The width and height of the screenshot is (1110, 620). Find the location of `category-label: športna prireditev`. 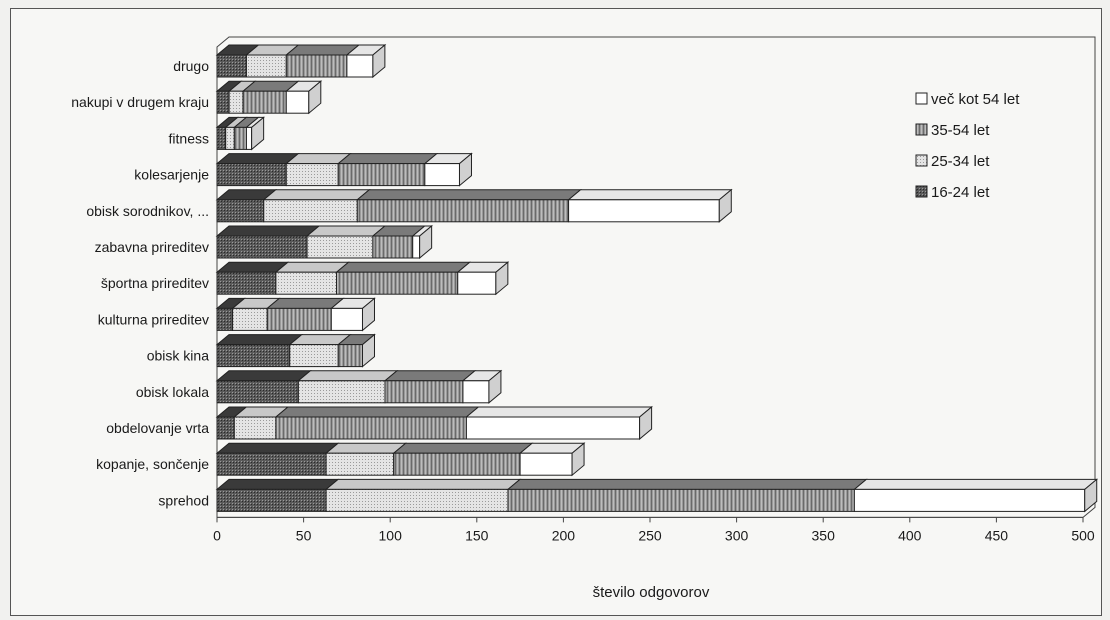

category-label: športna prireditev is located at coordinates (155, 283).